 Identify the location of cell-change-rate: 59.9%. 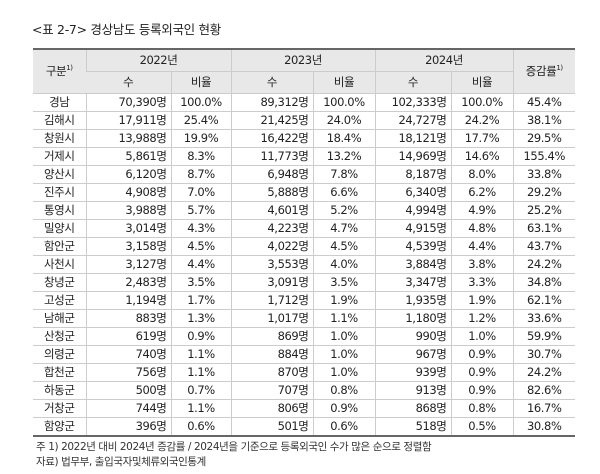
(543, 336).